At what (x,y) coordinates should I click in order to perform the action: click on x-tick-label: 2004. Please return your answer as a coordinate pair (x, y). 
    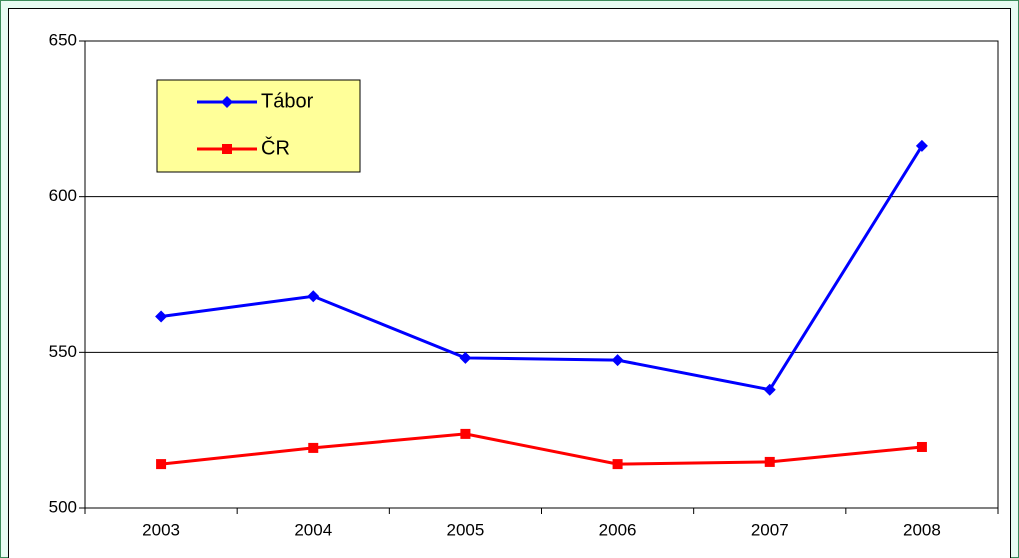
    Looking at the image, I should click on (313, 529).